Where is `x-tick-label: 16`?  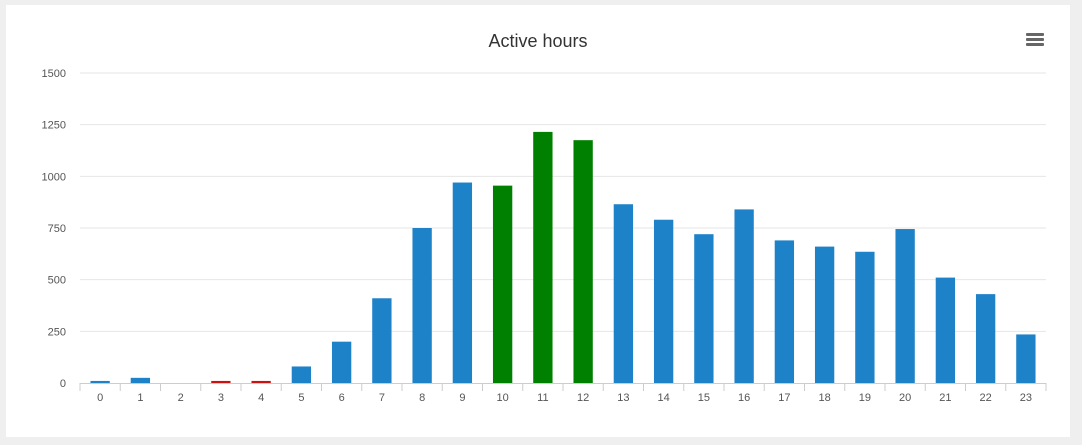
x-tick-label: 16 is located at coordinates (744, 398).